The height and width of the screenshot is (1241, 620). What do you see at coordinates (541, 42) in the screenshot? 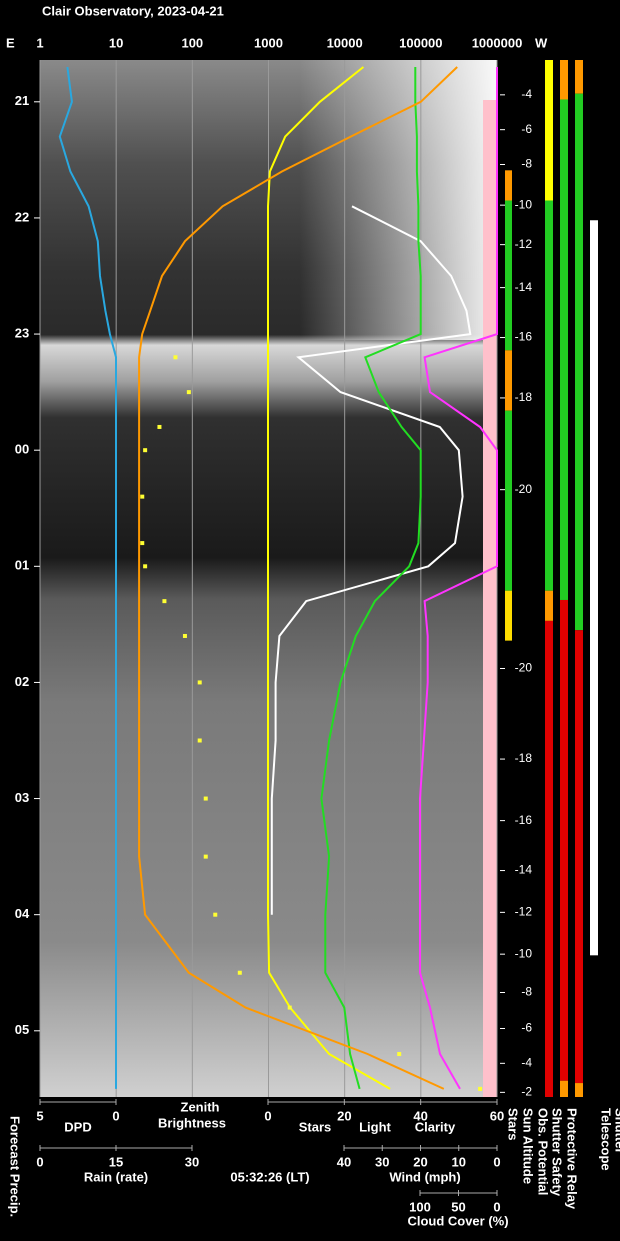
I see `west-label: W` at bounding box center [541, 42].